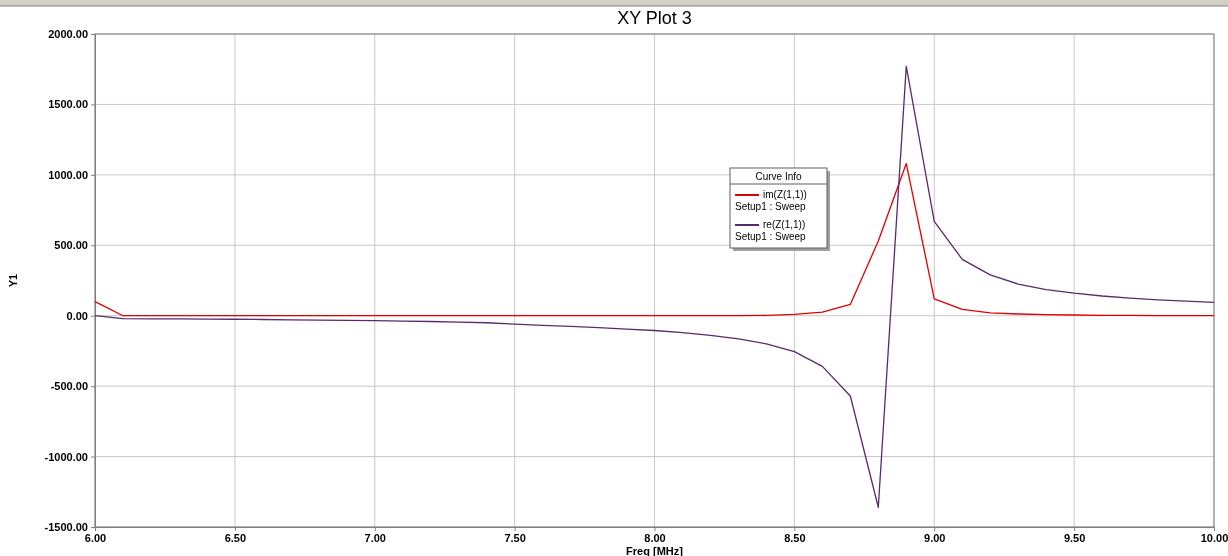 The image size is (1228, 556). What do you see at coordinates (66, 456) in the screenshot?
I see `y-tick-label: -1000.00` at bounding box center [66, 456].